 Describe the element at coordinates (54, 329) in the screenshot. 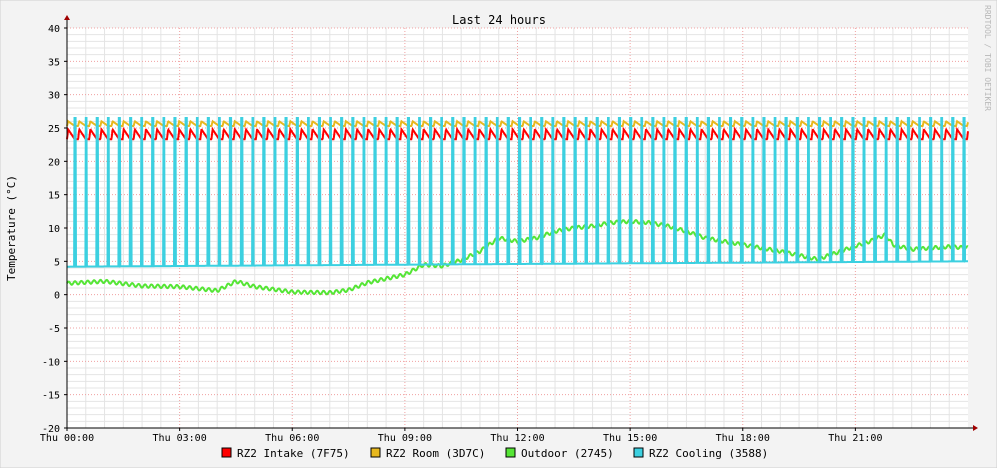

I see `y-tick-label: -5` at that location.